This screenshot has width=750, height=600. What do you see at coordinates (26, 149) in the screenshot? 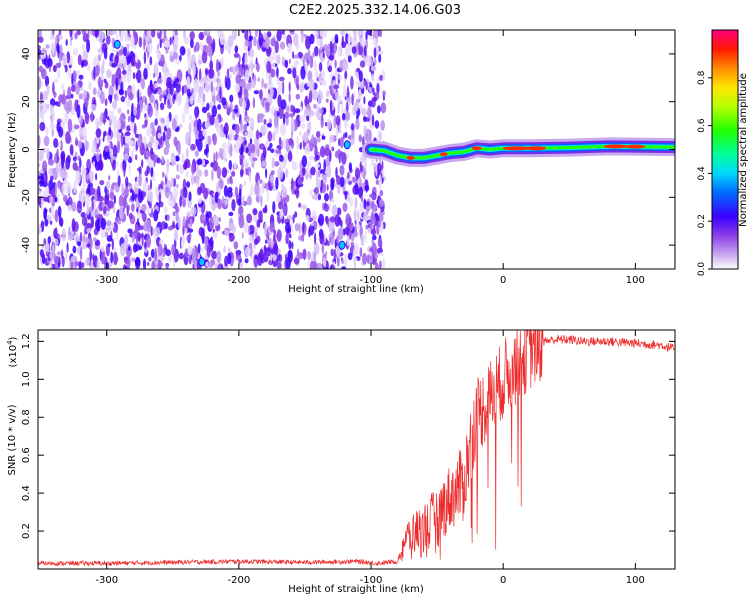
I see `spectrogram-y-tick-label: 0` at bounding box center [26, 149].